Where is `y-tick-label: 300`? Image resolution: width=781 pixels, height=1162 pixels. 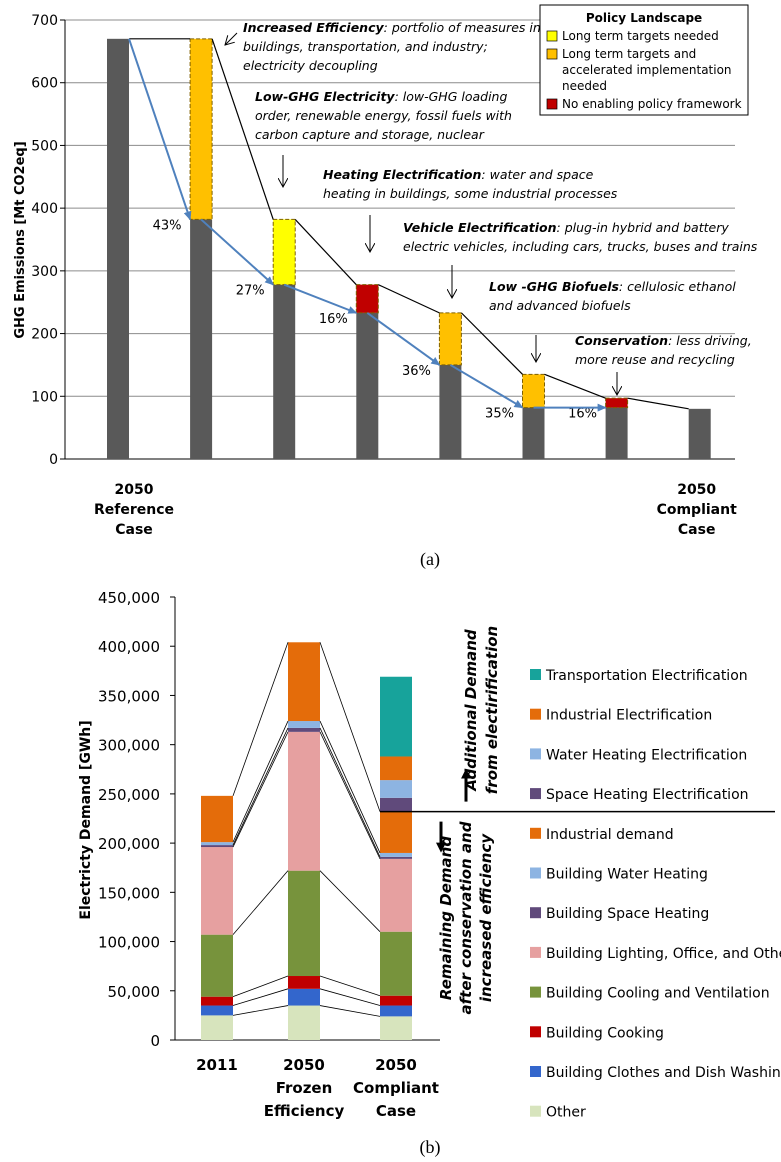 y-tick-label: 300 is located at coordinates (44, 272).